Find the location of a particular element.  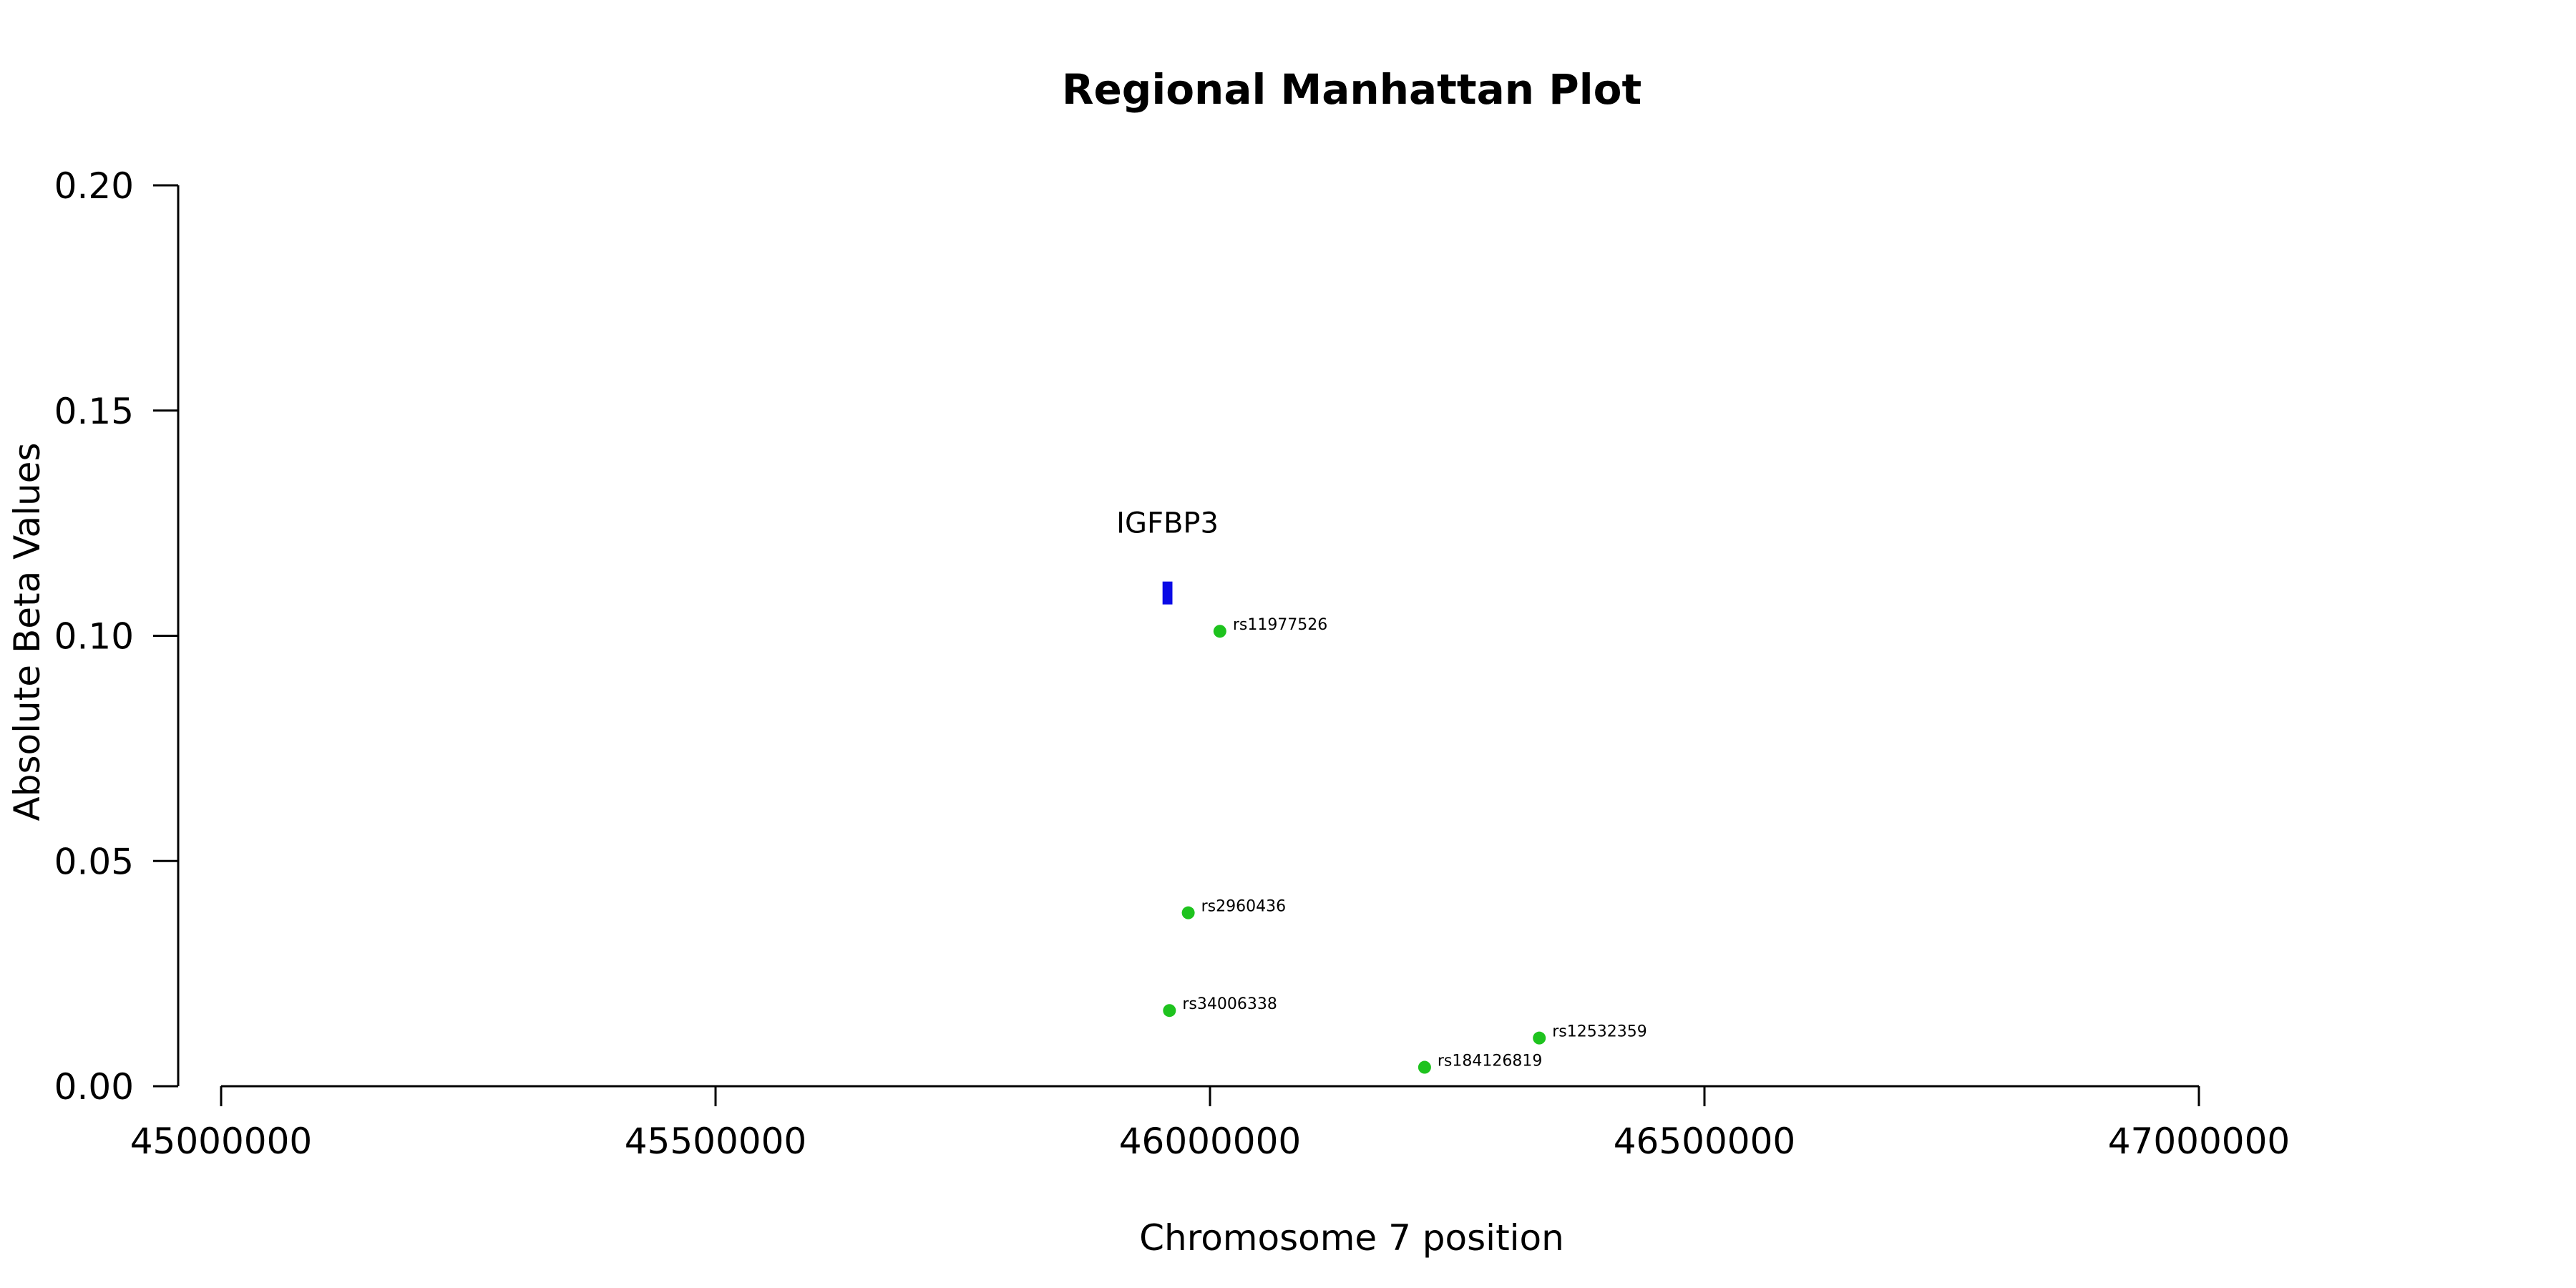

y-tick-label: 0.05 is located at coordinates (94, 861).